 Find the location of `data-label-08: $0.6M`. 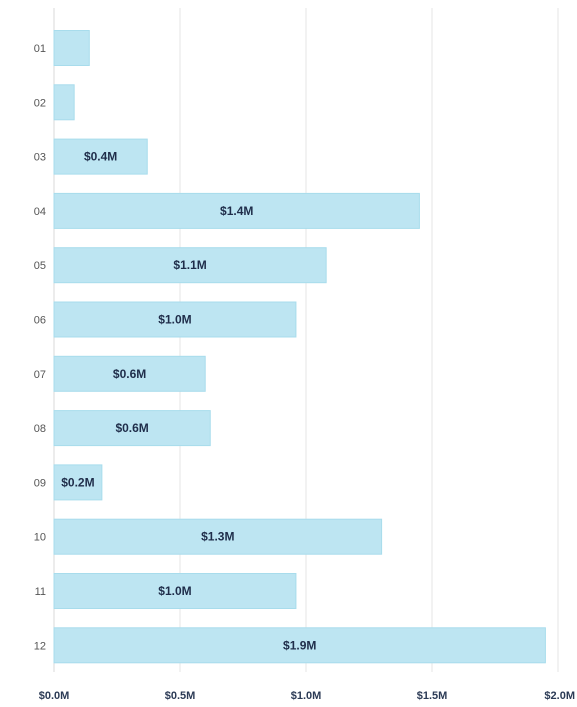

data-label-08: $0.6M is located at coordinates (131, 428).